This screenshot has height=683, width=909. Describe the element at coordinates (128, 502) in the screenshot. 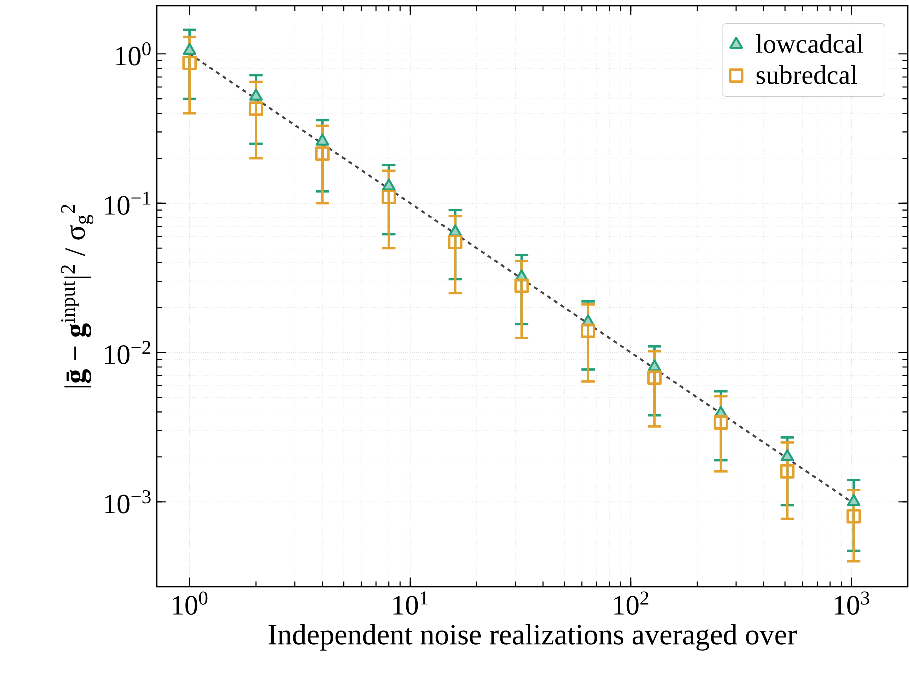

I see `y-tick-label: 10$^{−3}$` at that location.